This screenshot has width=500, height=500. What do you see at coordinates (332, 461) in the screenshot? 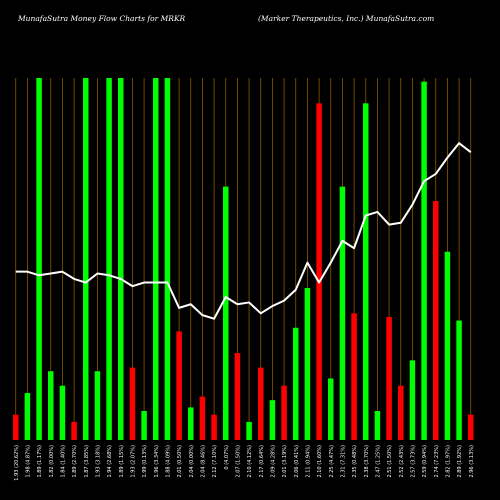
I see `x-tick-label: 2.25 (4.47%)` at bounding box center [332, 461].